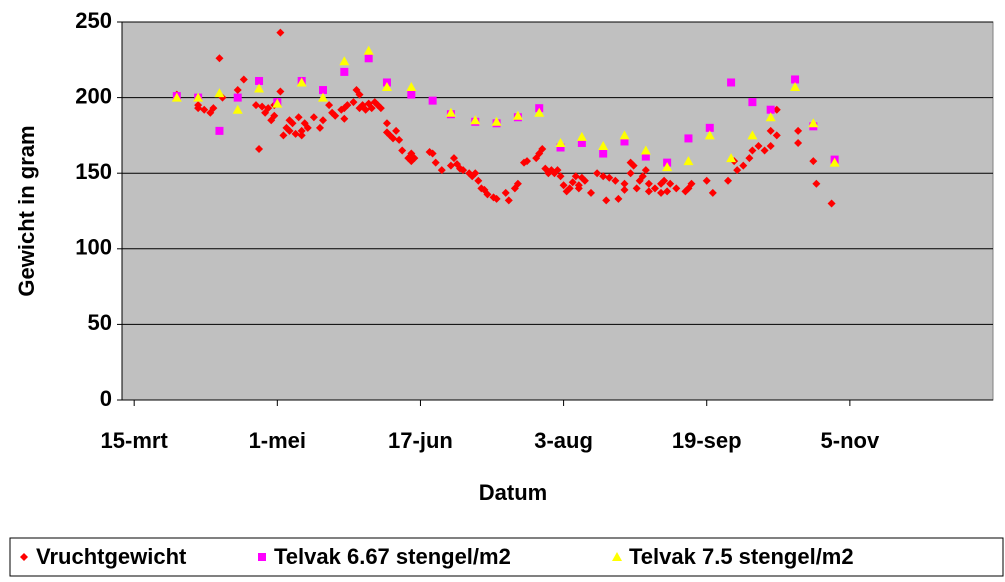 The width and height of the screenshot is (1005, 582). Describe the element at coordinates (93, 20) in the screenshot. I see `y-tick-label: 250` at that location.